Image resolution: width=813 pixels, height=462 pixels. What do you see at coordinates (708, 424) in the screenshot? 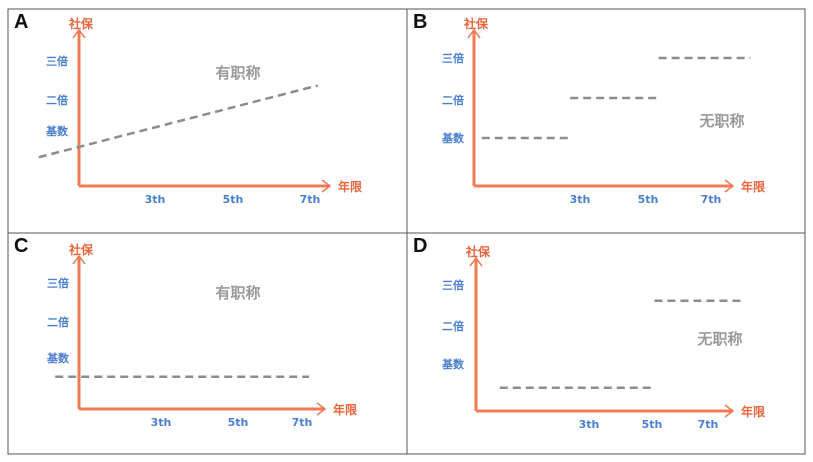
I see `panel-d-x-tick-label: 7th` at bounding box center [708, 424].